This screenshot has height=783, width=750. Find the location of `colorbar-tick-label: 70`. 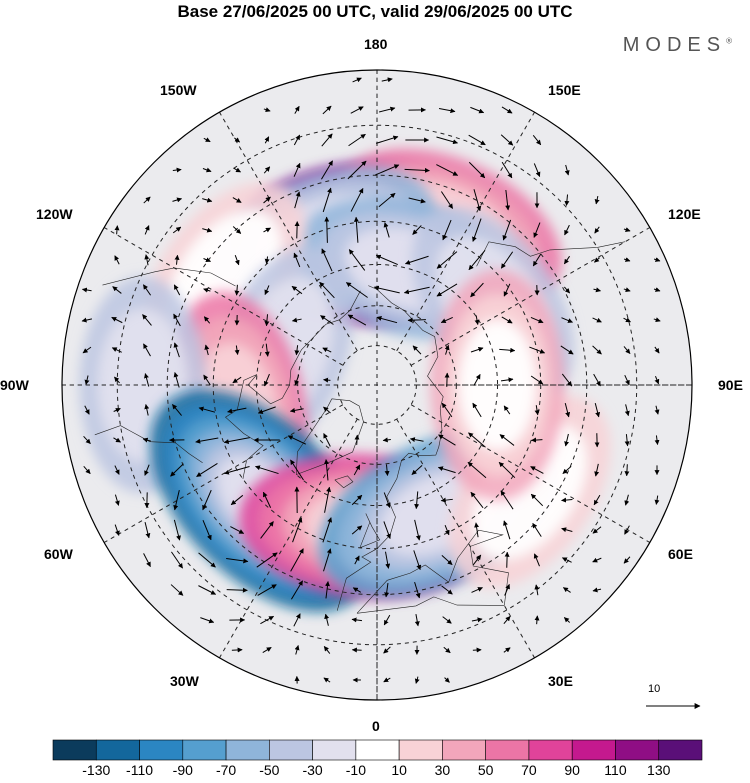

colorbar-tick-label: 70 is located at coordinates (529, 770).